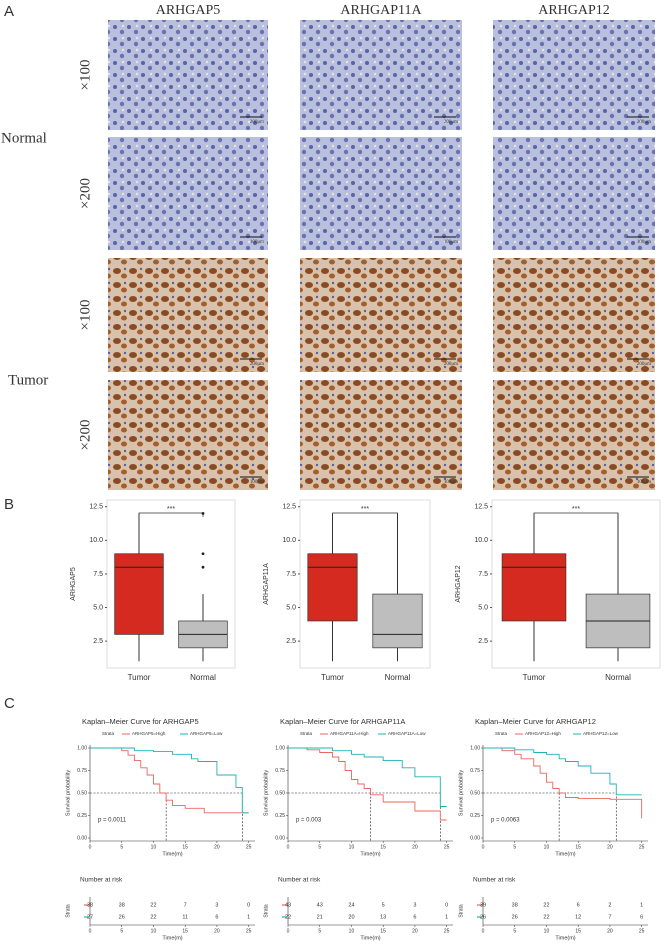 Image resolution: width=668 pixels, height=949 pixels. Describe the element at coordinates (351, 905) in the screenshot. I see `risk-count: 24` at that location.